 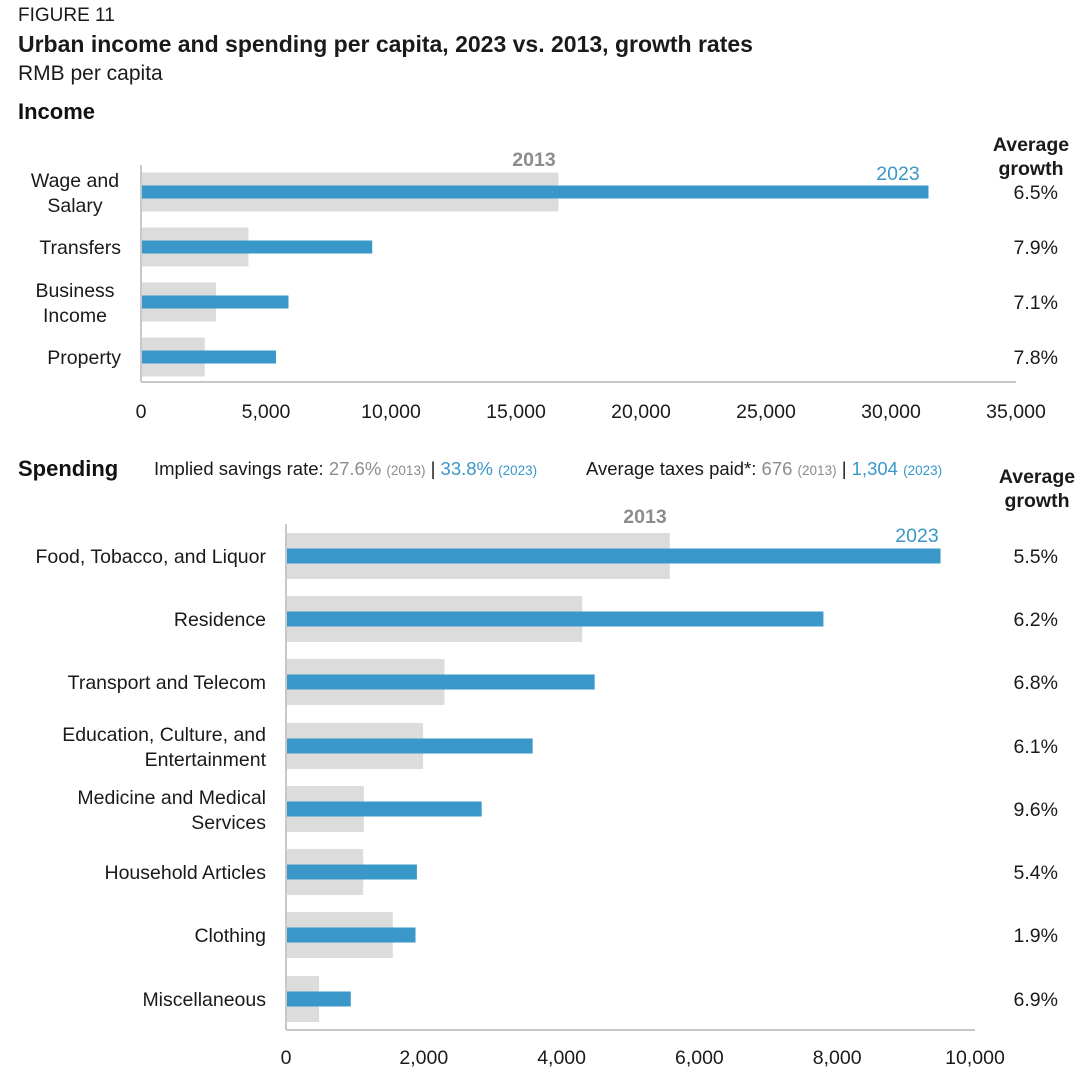 I want to click on income-tick-label: 0, so click(x=141, y=412).